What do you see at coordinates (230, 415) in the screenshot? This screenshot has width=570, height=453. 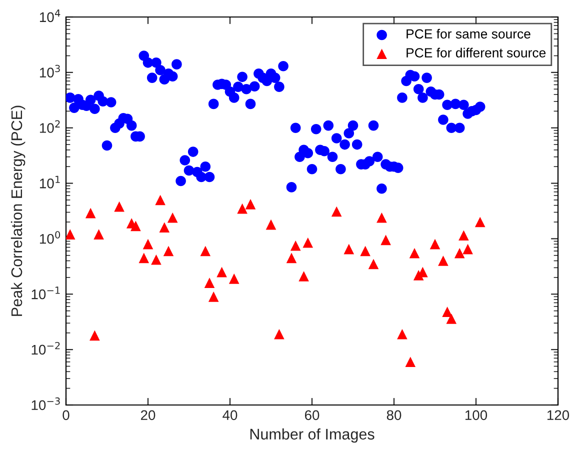 I see `x-tick-label: 40` at bounding box center [230, 415].